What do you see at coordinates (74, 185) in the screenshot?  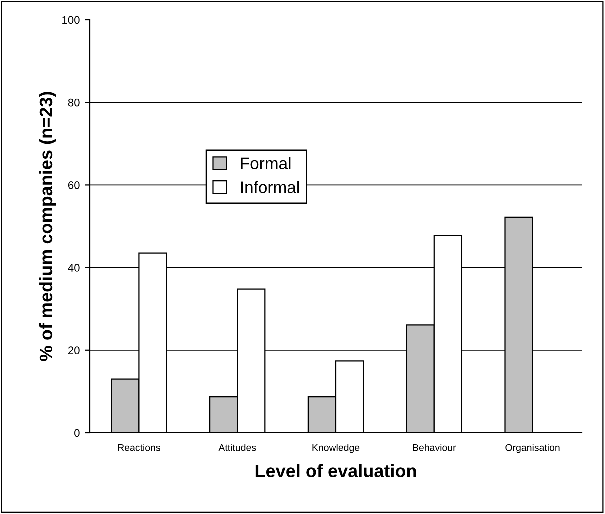 I see `y-tick-label: 60` at bounding box center [74, 185].